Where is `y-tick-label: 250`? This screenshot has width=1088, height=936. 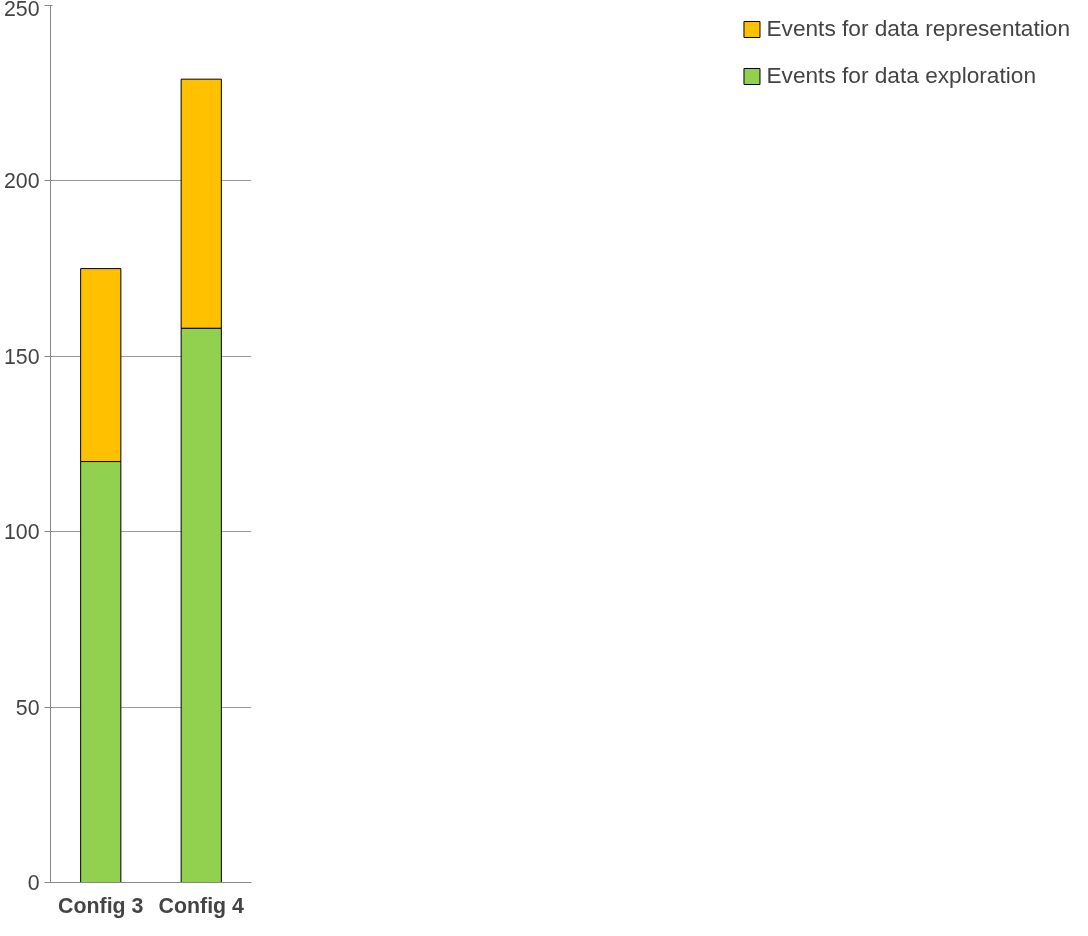 y-tick-label: 250 is located at coordinates (21, 10).